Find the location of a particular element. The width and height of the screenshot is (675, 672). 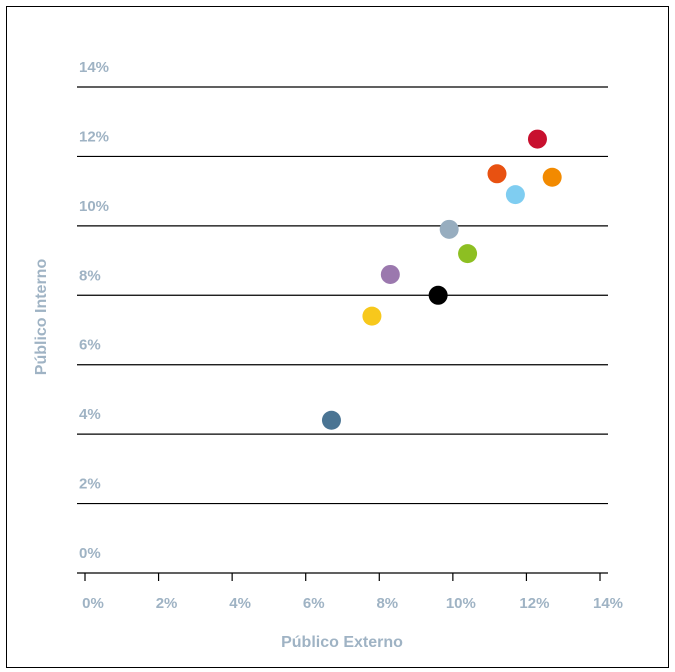

y-axis-title: Público Interno is located at coordinates (41, 317).